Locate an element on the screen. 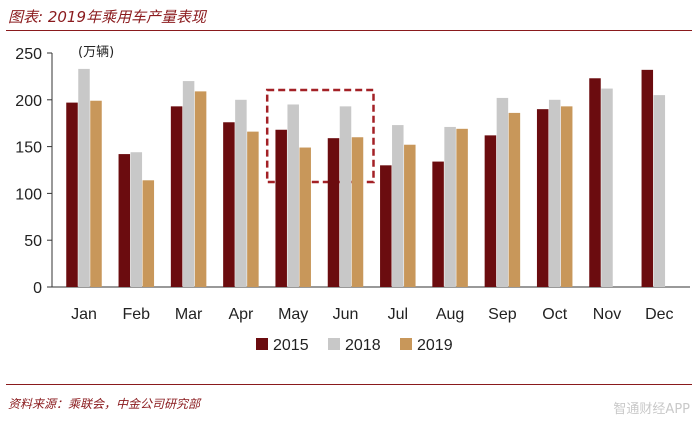 This screenshot has width=698, height=424. bar-2018-oct is located at coordinates (554, 193).